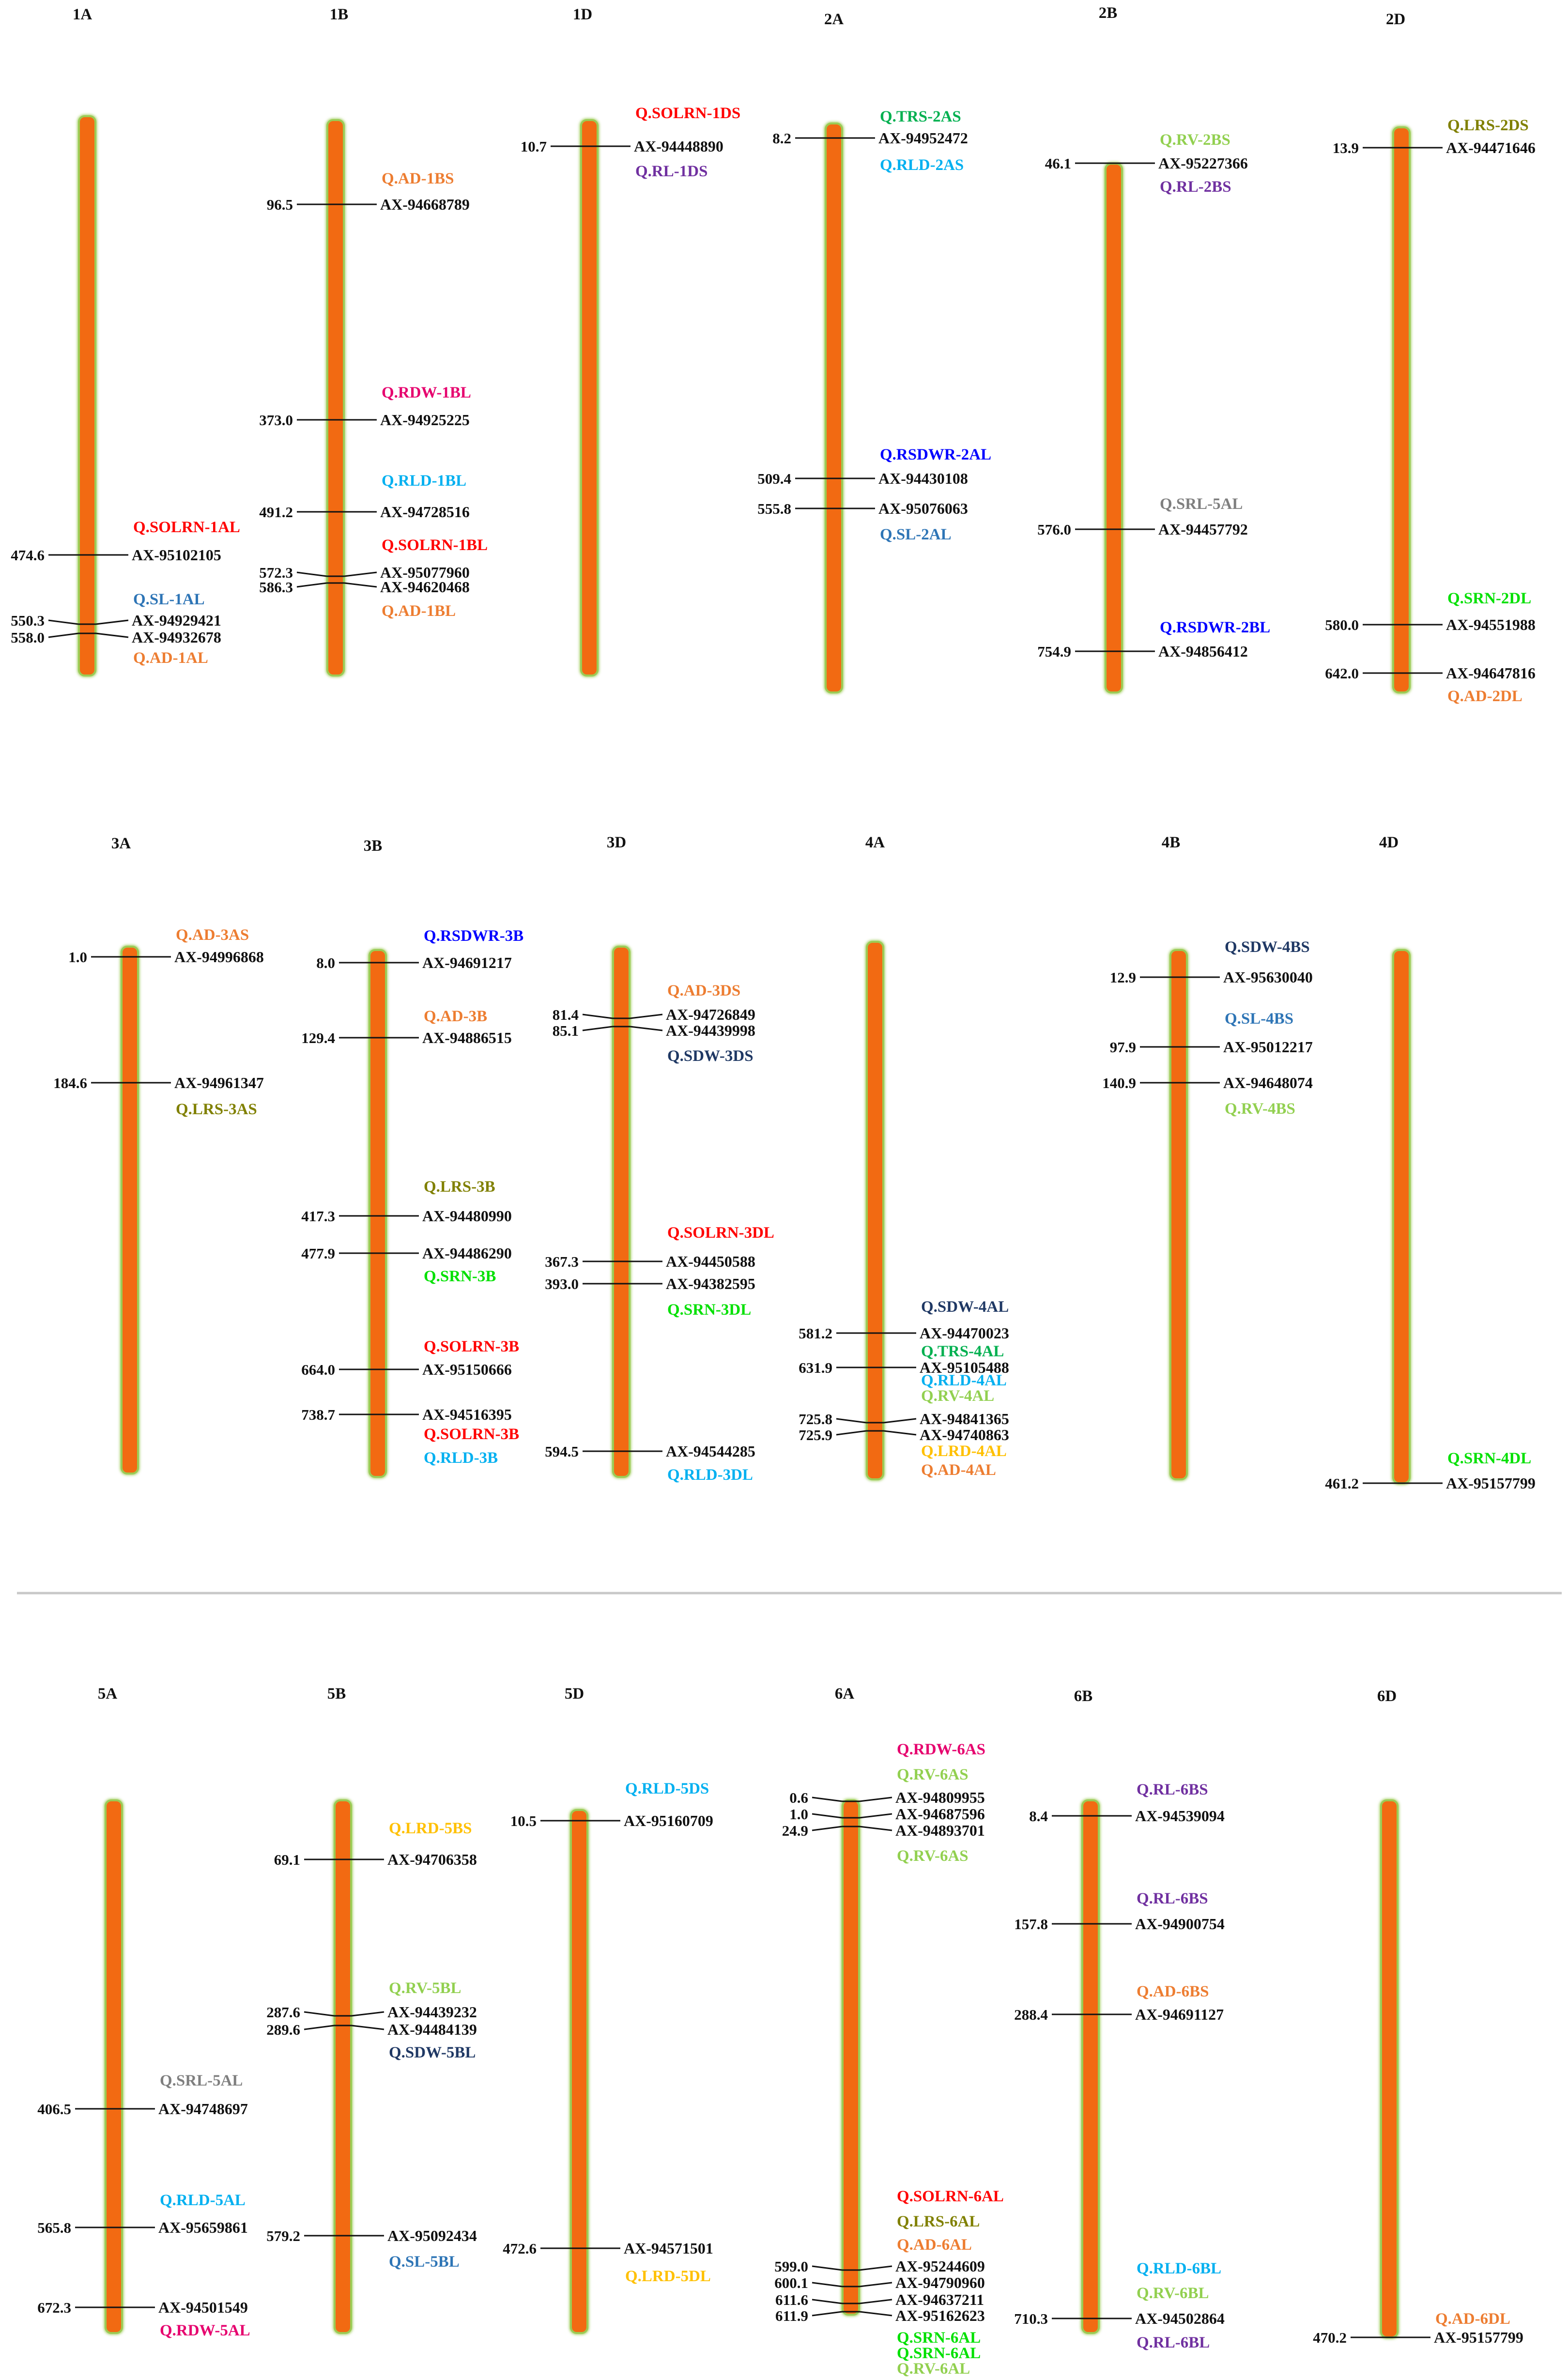 Image resolution: width=1568 pixels, height=2379 pixels. I want to click on marker-name: AX-94790960, so click(940, 2282).